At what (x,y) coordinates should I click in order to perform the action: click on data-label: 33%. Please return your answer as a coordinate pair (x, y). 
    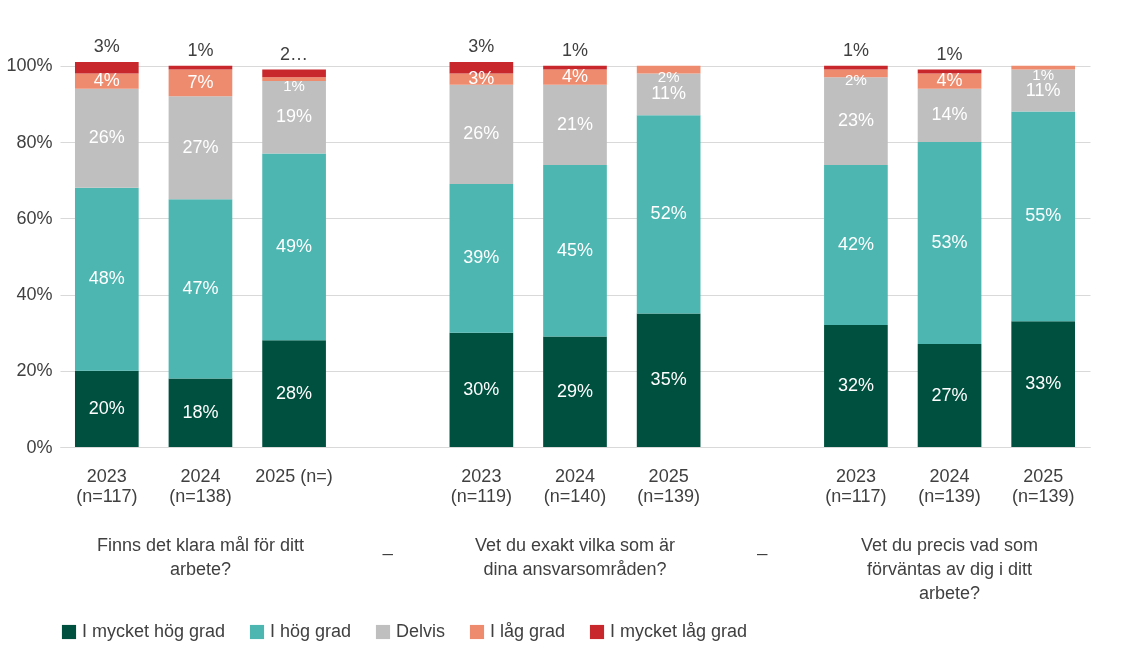
    Looking at the image, I should click on (1043, 383).